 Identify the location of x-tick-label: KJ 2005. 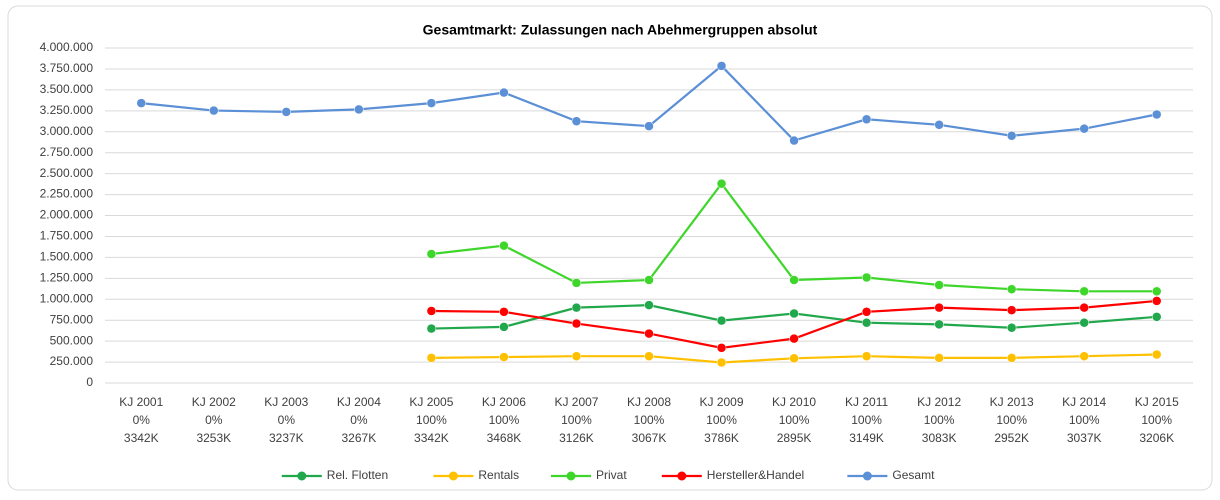
(431, 402).